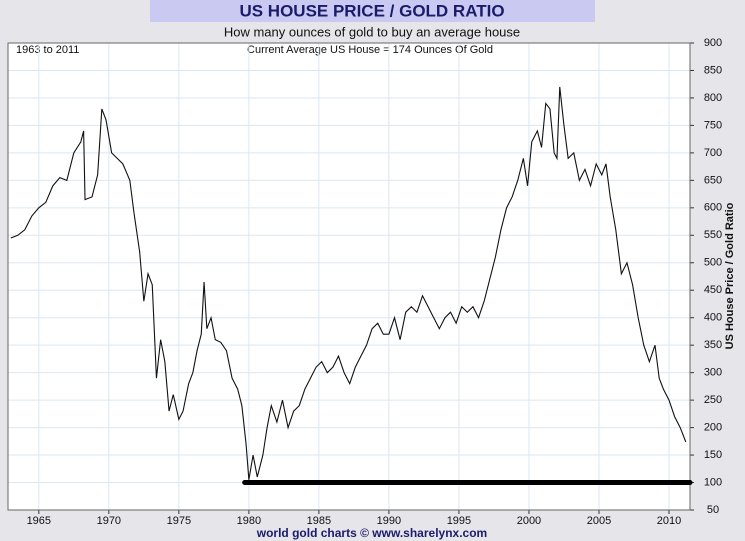 The width and height of the screenshot is (745, 541). Describe the element at coordinates (529, 521) in the screenshot. I see `x-tick-label: 2000` at that location.